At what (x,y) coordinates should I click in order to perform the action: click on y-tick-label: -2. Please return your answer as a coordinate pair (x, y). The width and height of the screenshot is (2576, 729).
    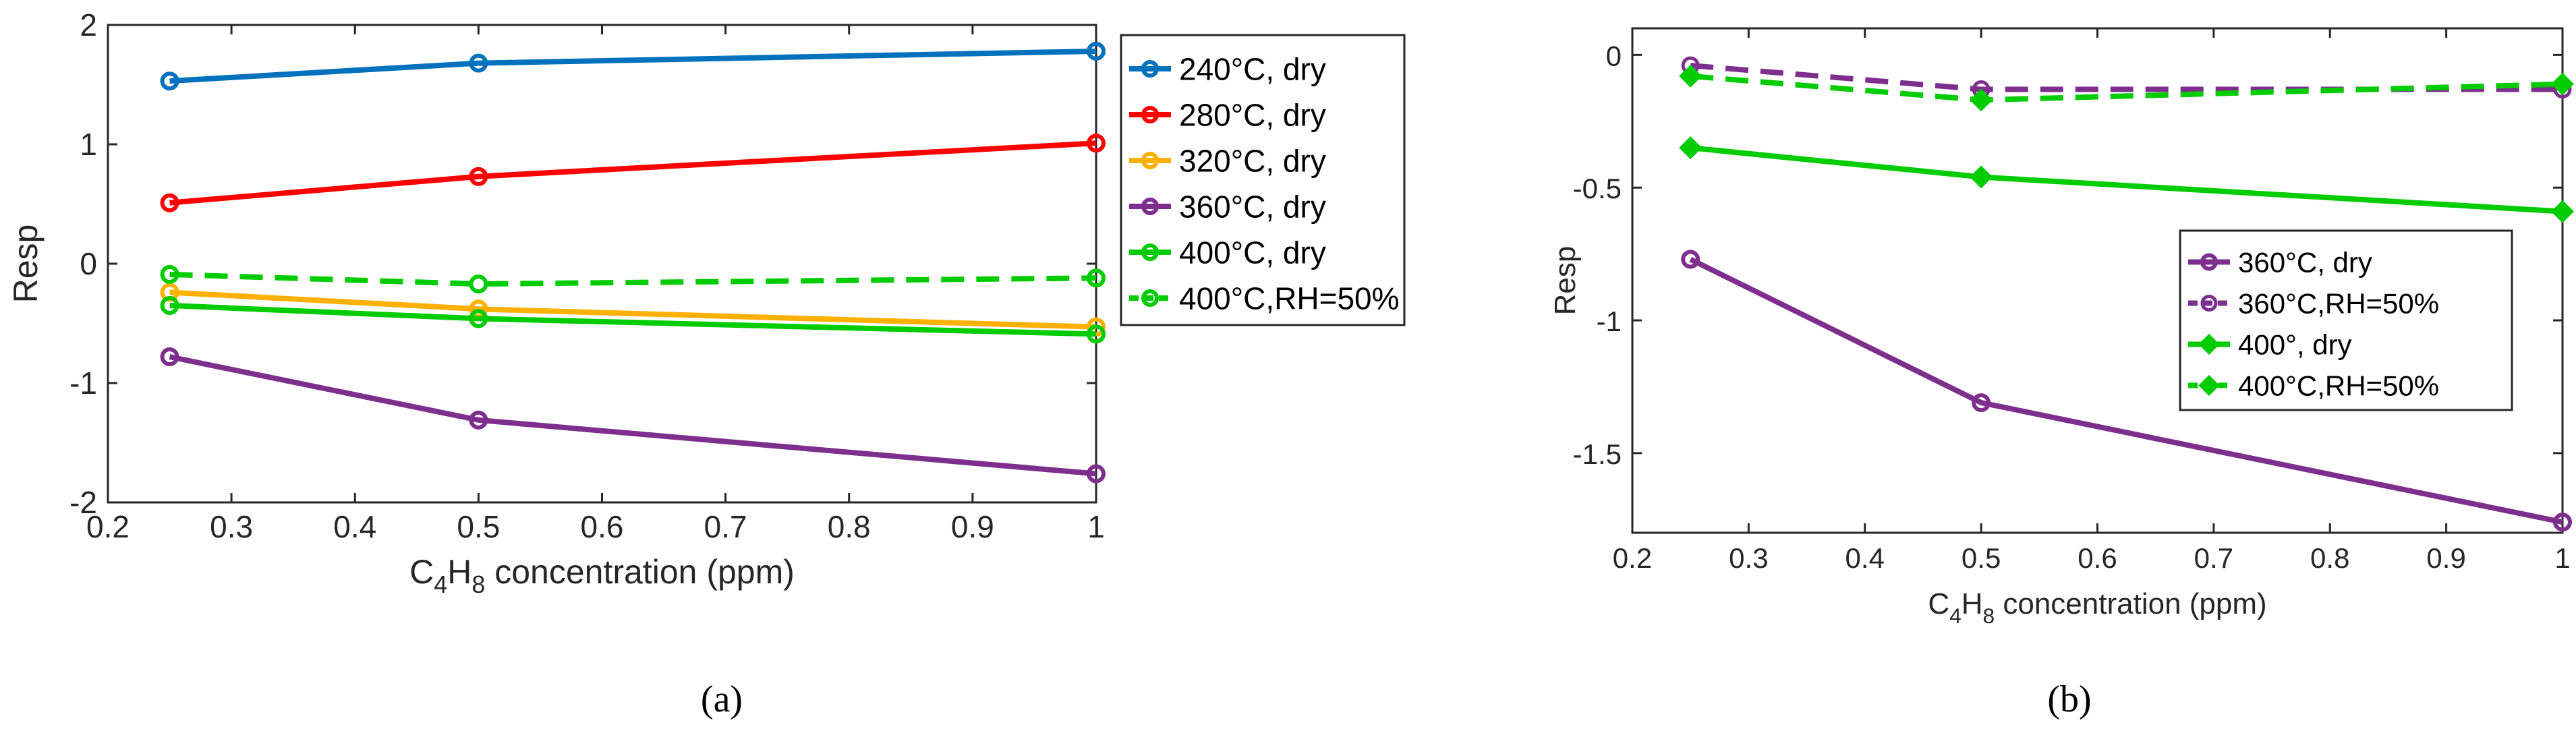
    Looking at the image, I should click on (83, 502).